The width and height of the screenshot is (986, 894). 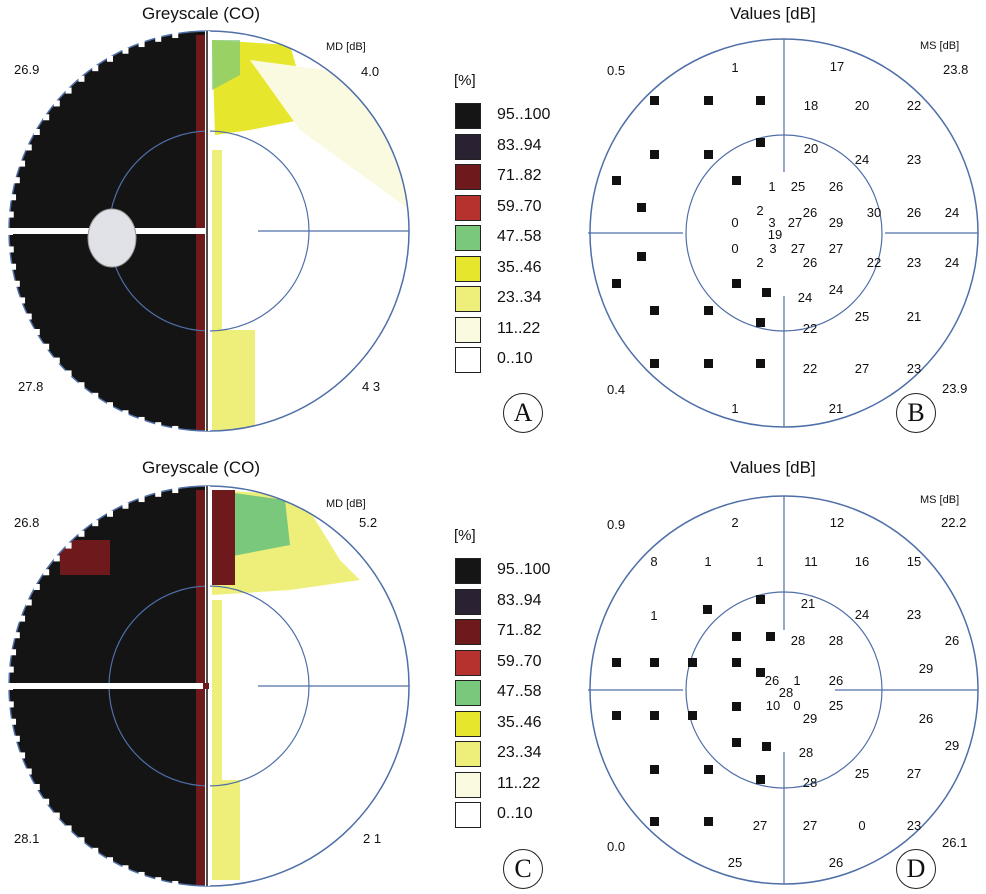 What do you see at coordinates (112, 238) in the screenshot?
I see `blind-spot-a` at bounding box center [112, 238].